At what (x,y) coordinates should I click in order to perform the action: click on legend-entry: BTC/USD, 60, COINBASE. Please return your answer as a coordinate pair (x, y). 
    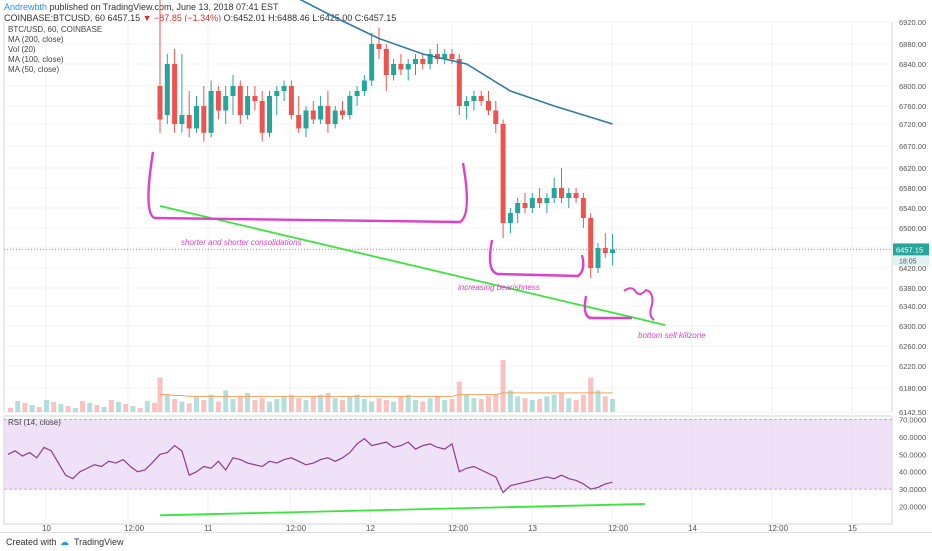
    Looking at the image, I should click on (55, 29).